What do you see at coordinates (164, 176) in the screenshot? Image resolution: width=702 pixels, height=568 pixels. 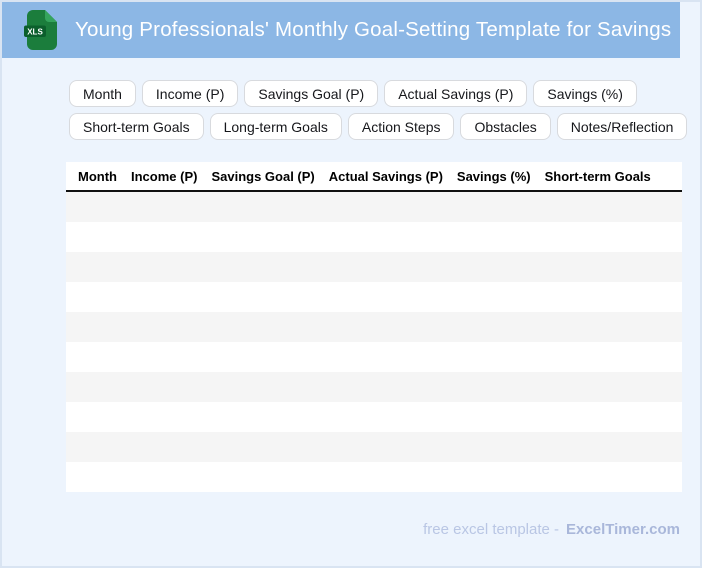 I see `col-header-income: Income (P)` at bounding box center [164, 176].